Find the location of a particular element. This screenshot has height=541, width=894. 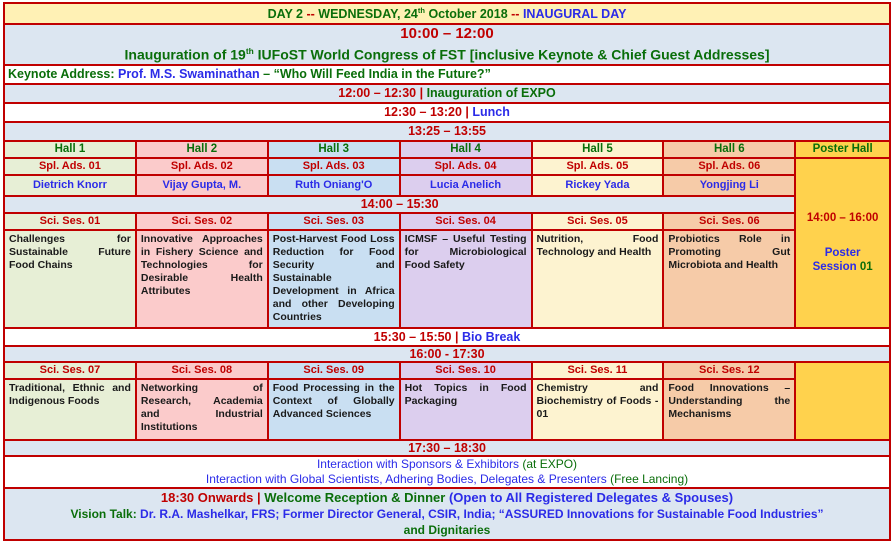

sci-ses-10-title: Hot Topics in Food Packaging is located at coordinates (465, 409).